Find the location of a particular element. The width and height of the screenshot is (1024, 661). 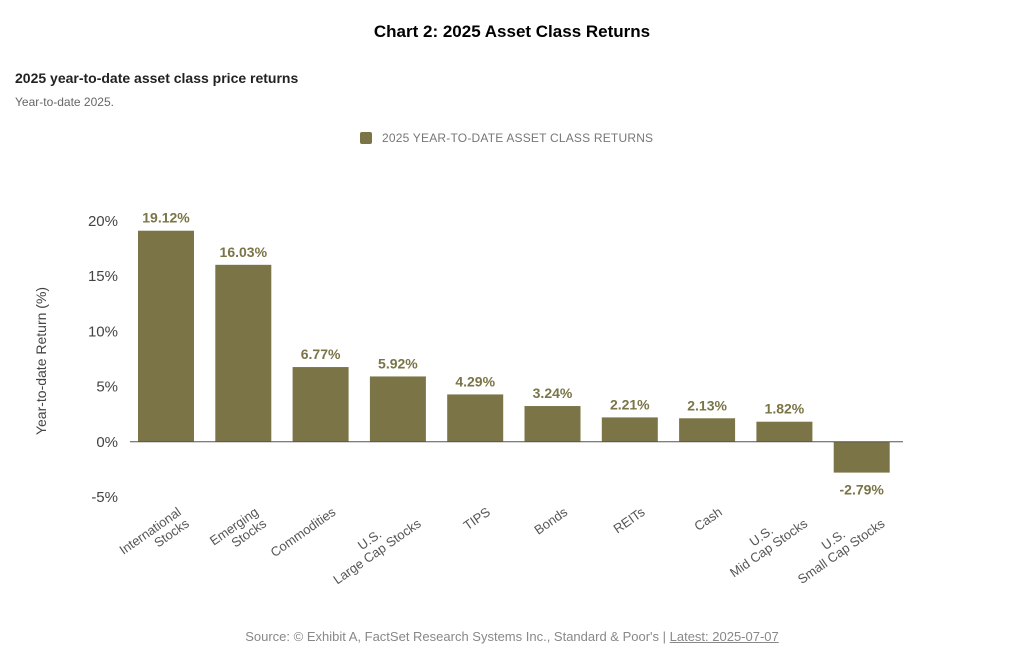

data-label: -2.79% is located at coordinates (862, 490).